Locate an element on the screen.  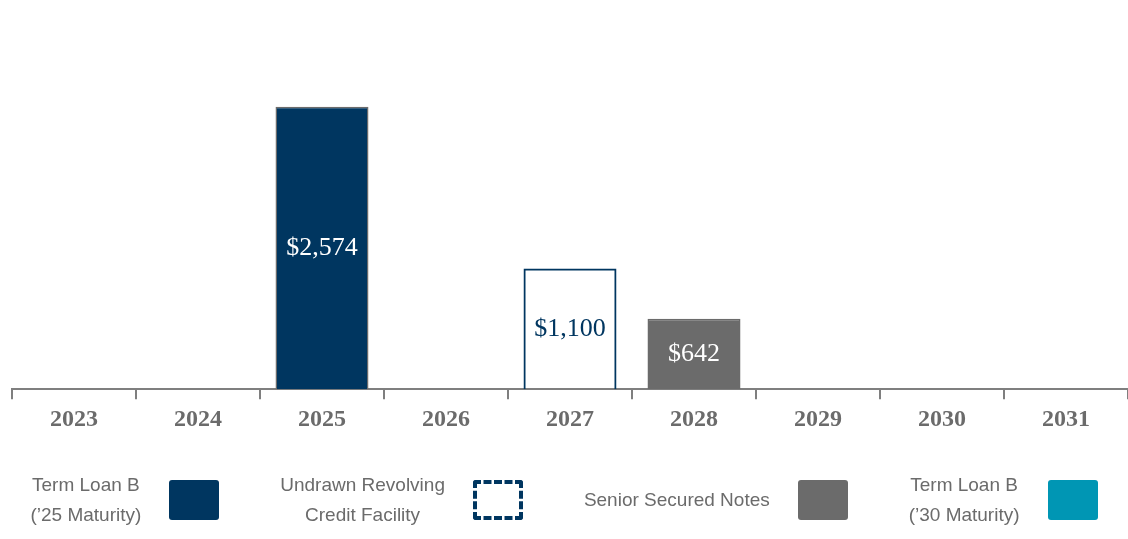
x-tick-label: 2030 is located at coordinates (942, 417).